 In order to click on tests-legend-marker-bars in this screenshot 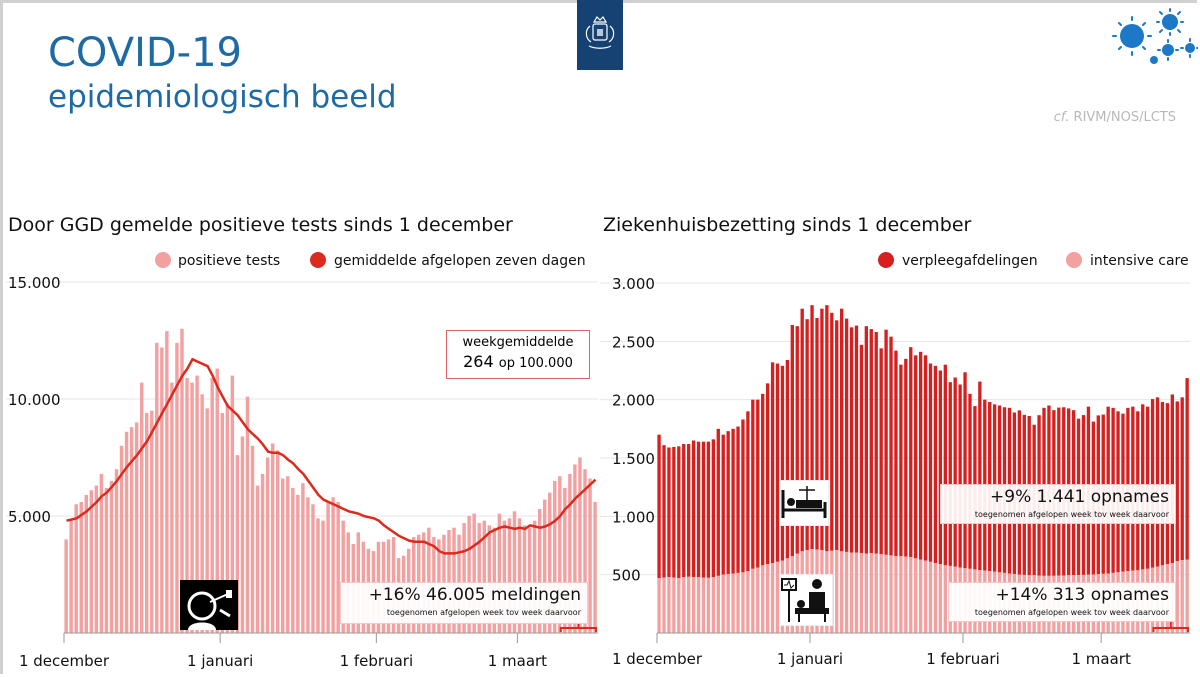, I will do `click(163, 260)`.